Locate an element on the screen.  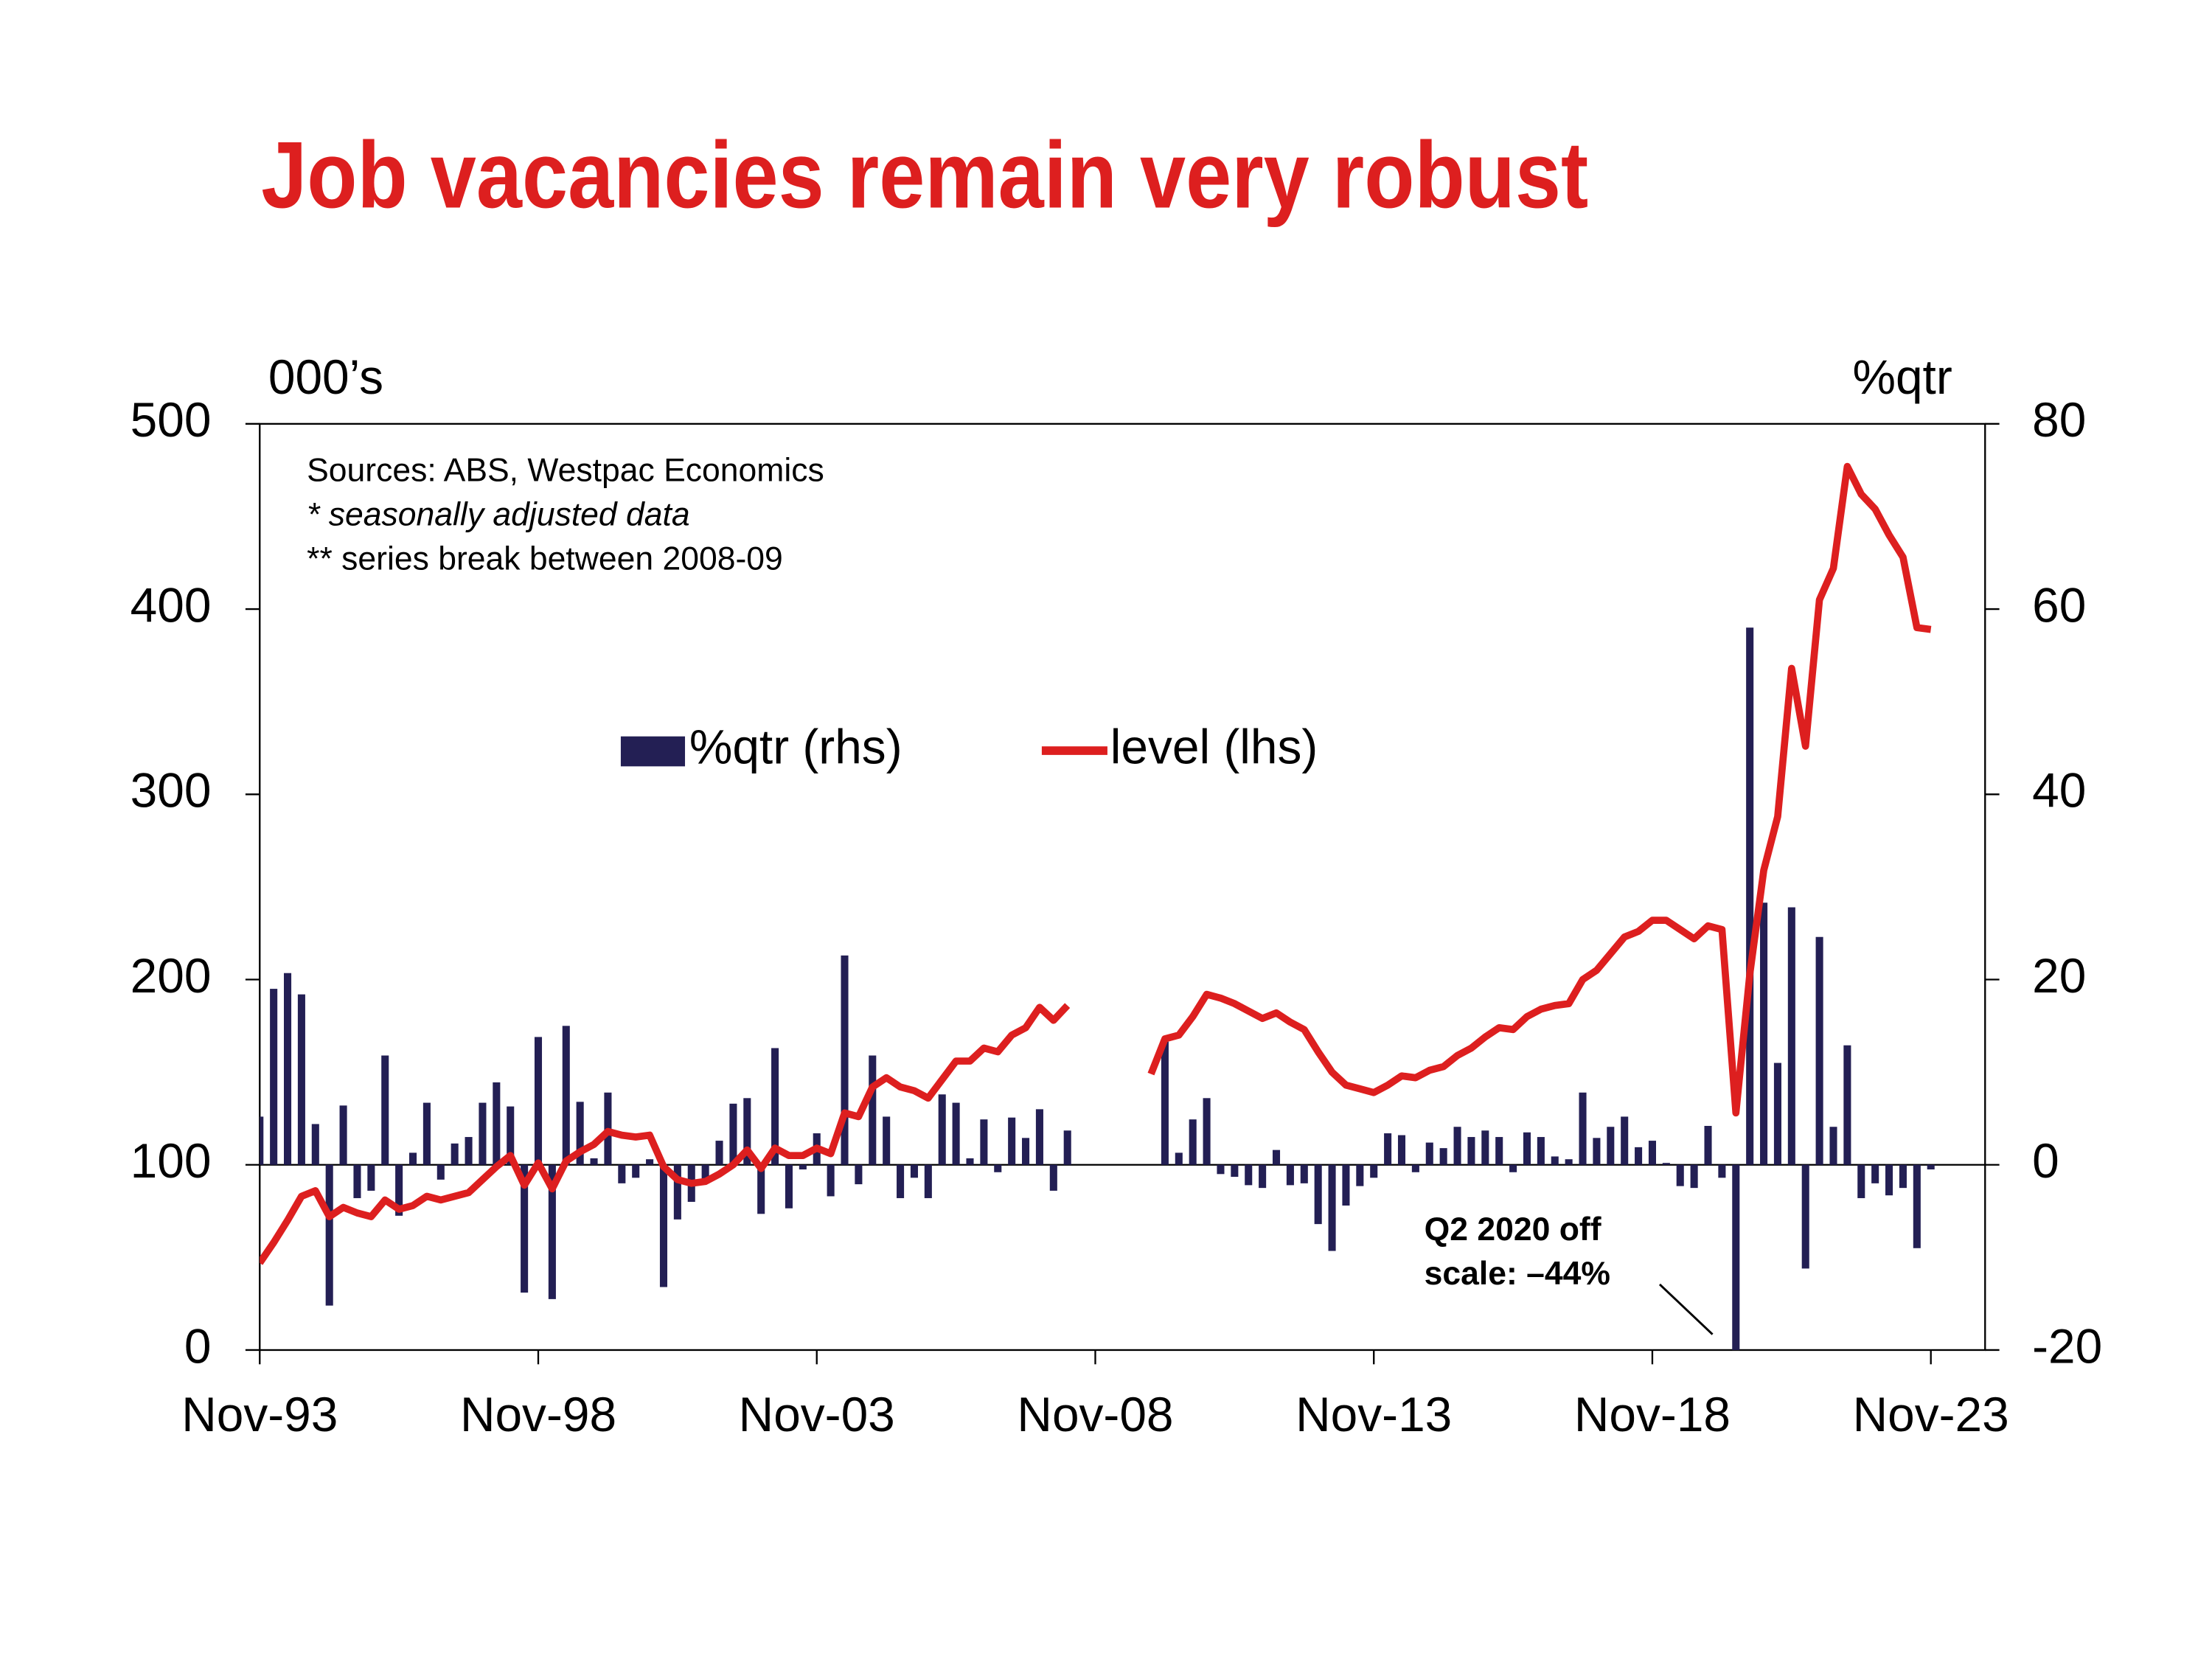
y2-tick-label: 0 is located at coordinates (2045, 1160).